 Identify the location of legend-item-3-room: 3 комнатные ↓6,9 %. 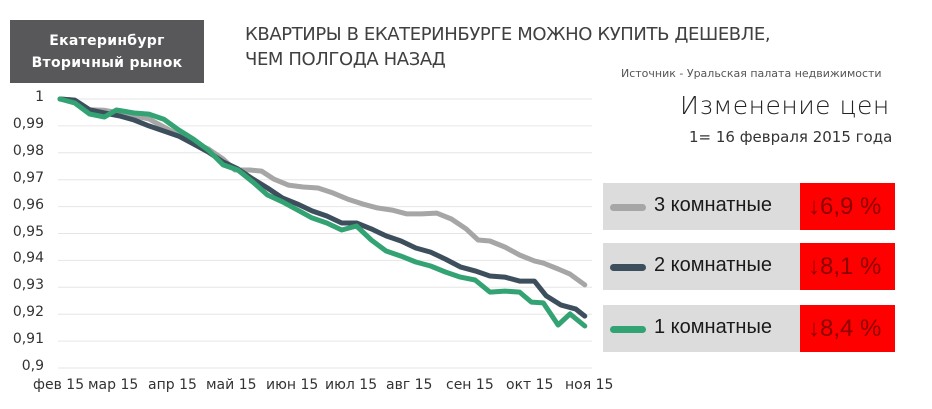
(749, 206).